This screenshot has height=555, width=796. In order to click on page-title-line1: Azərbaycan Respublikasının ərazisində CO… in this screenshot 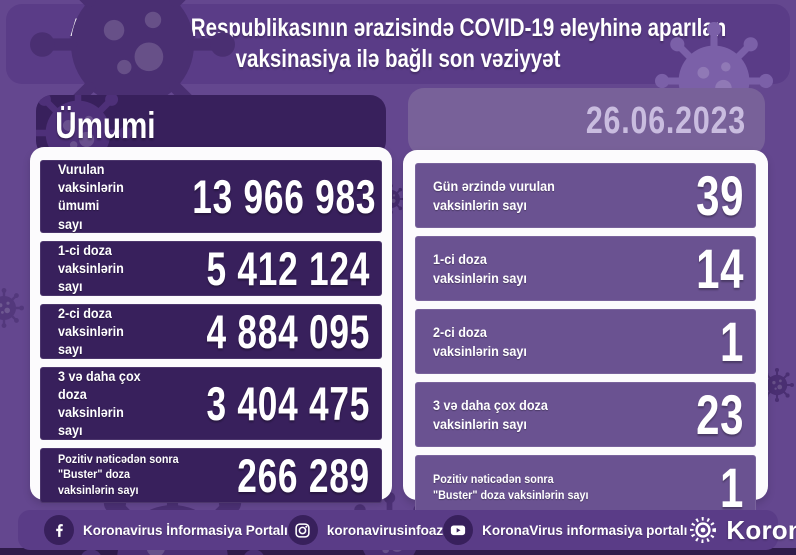, I will do `click(398, 28)`.